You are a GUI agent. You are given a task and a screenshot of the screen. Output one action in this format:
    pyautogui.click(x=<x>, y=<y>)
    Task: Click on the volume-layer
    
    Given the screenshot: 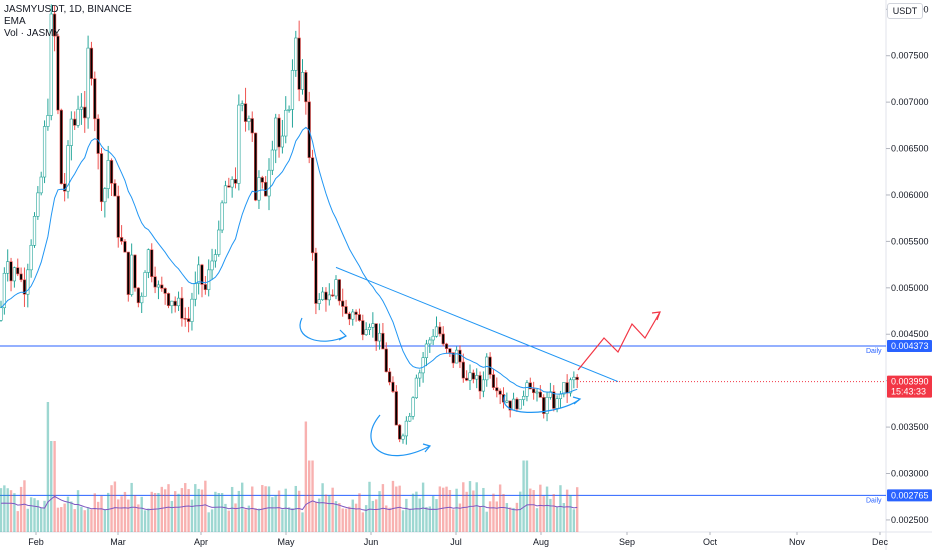 What is the action you would take?
    pyautogui.click(x=289, y=467)
    